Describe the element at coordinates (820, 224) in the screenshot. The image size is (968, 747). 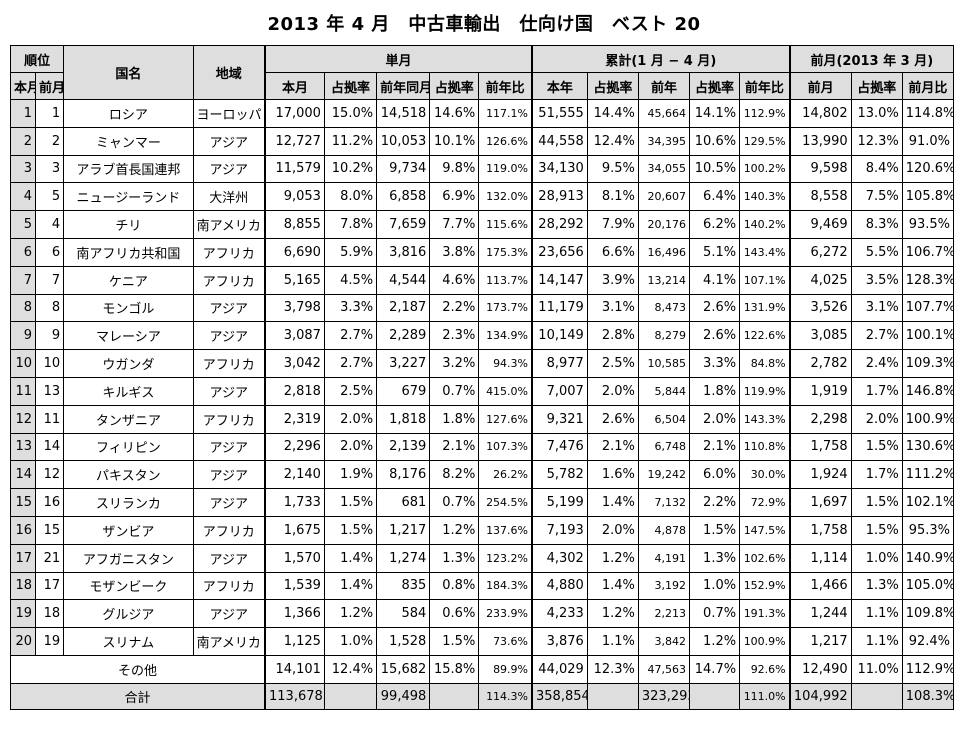
I see `cell-l: 9,469` at that location.